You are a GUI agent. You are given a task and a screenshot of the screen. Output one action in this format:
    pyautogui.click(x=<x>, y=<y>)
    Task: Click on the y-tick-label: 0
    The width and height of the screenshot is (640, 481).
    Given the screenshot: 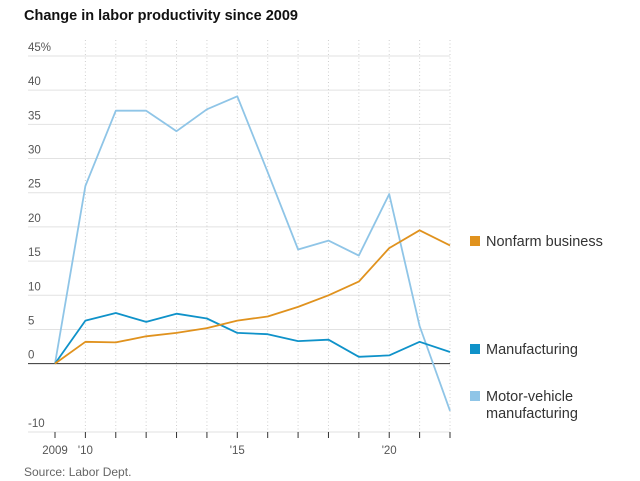 What is the action you would take?
    pyautogui.click(x=31, y=356)
    